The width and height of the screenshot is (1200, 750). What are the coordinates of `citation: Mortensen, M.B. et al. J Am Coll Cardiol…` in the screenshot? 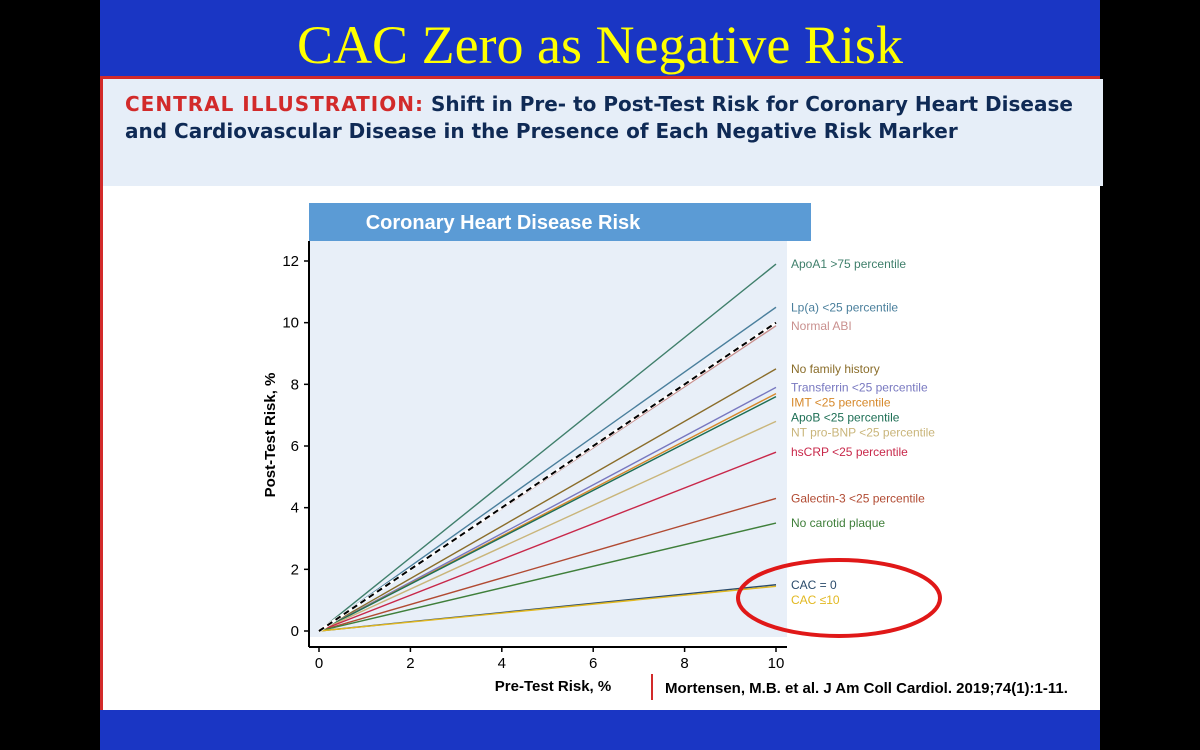 It's located at (866, 688).